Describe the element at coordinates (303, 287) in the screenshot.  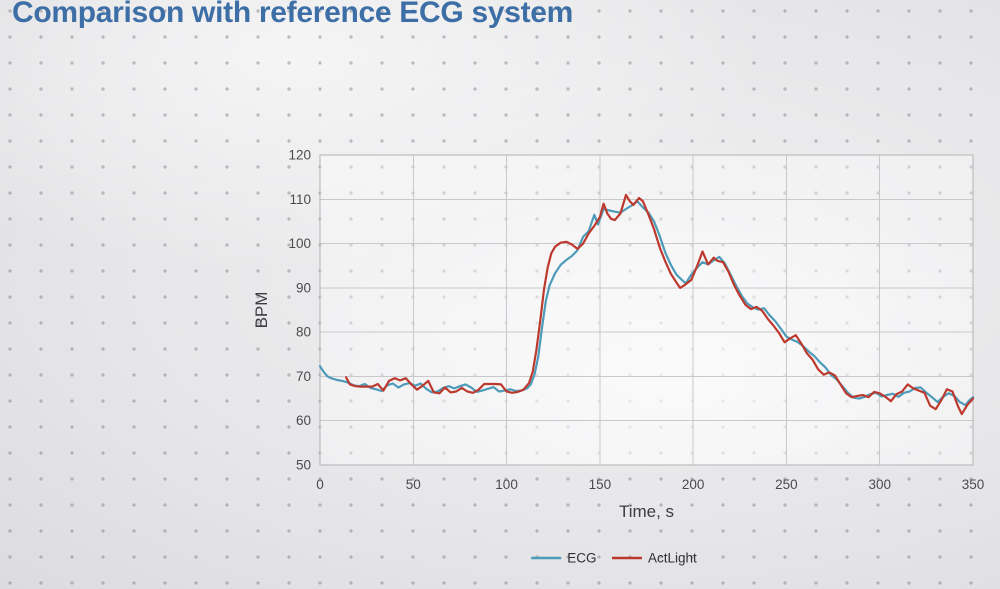
I see `y-tick-label: 90` at that location.